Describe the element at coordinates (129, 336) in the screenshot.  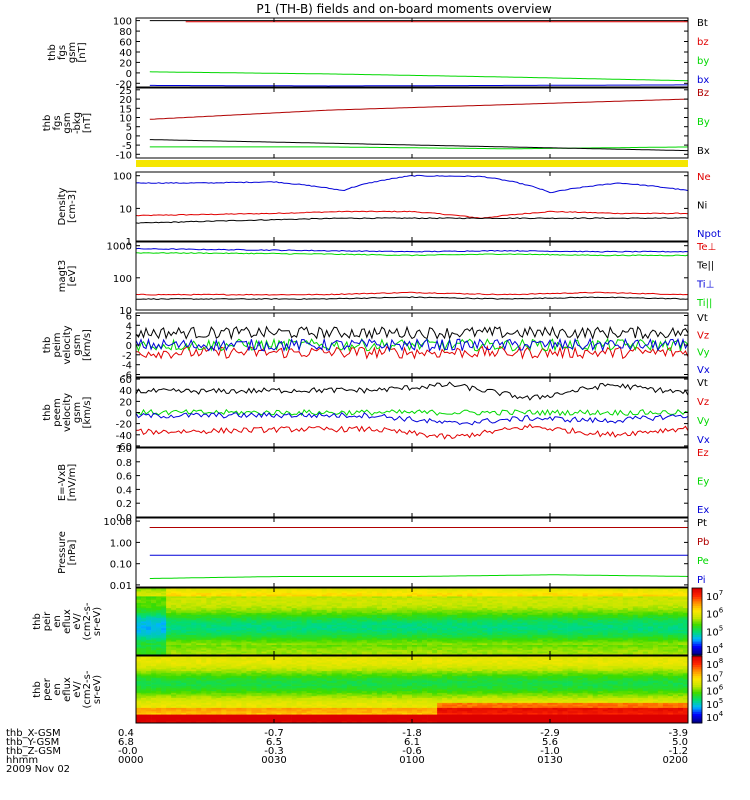
I see `y-tick-label: 2` at that location.